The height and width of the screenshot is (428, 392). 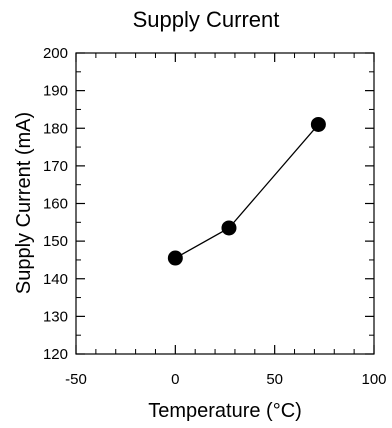 What do you see at coordinates (76, 379) in the screenshot?
I see `x-tick-label: -50` at bounding box center [76, 379].